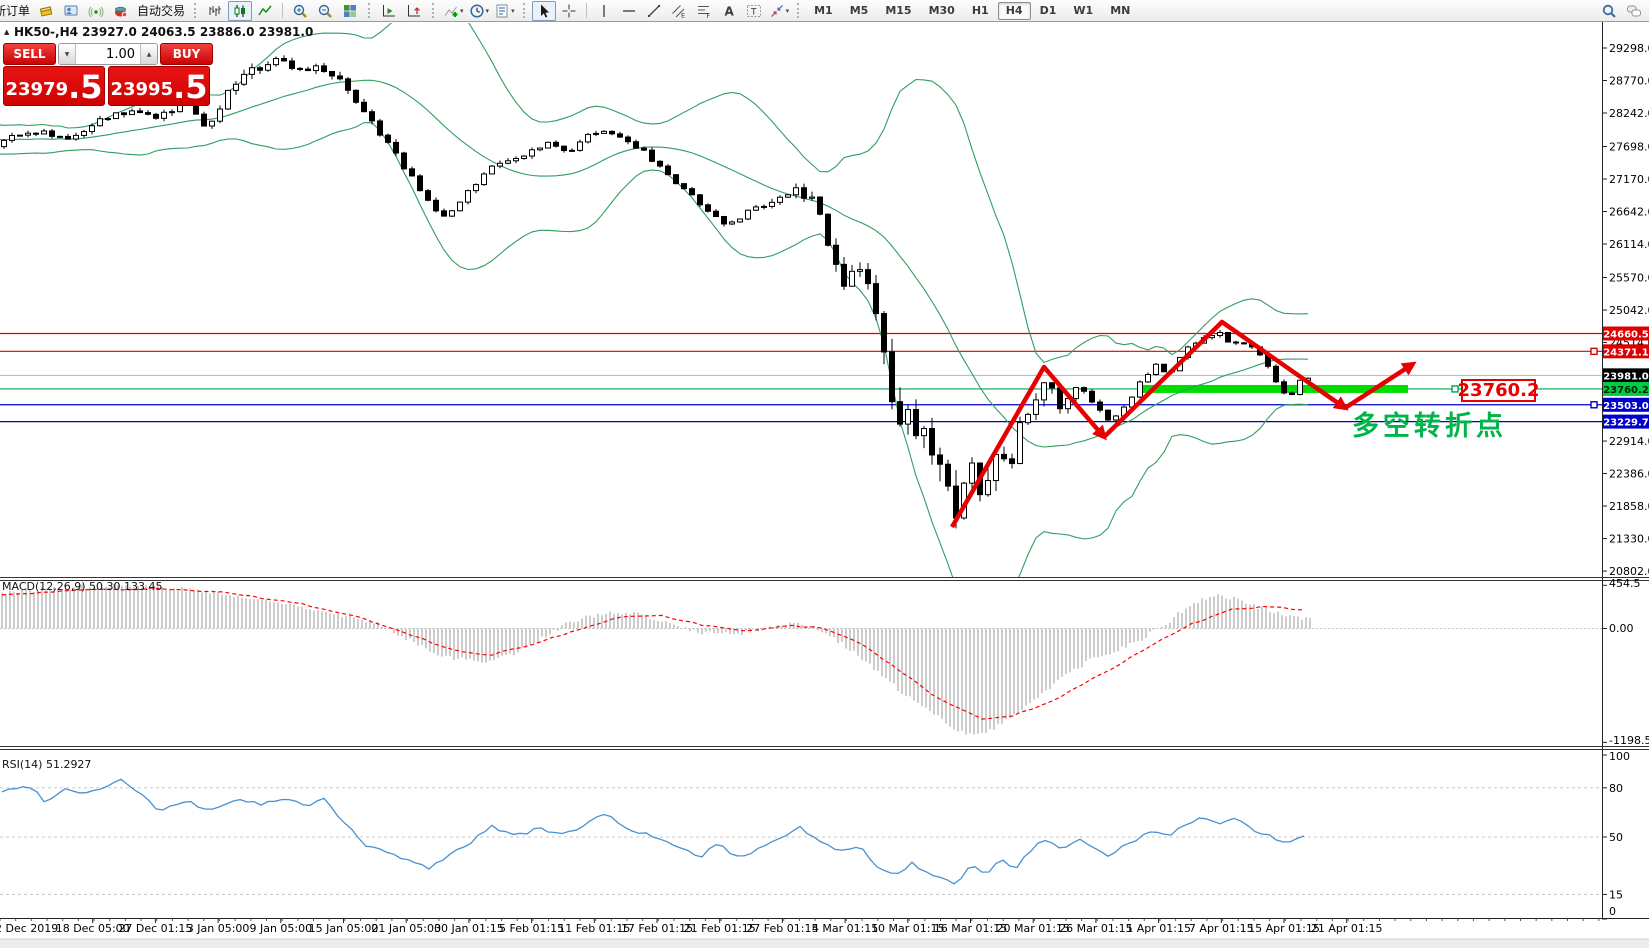  What do you see at coordinates (1629, 310) in the screenshot?
I see `svg-text: 25042.0` at bounding box center [1629, 310].